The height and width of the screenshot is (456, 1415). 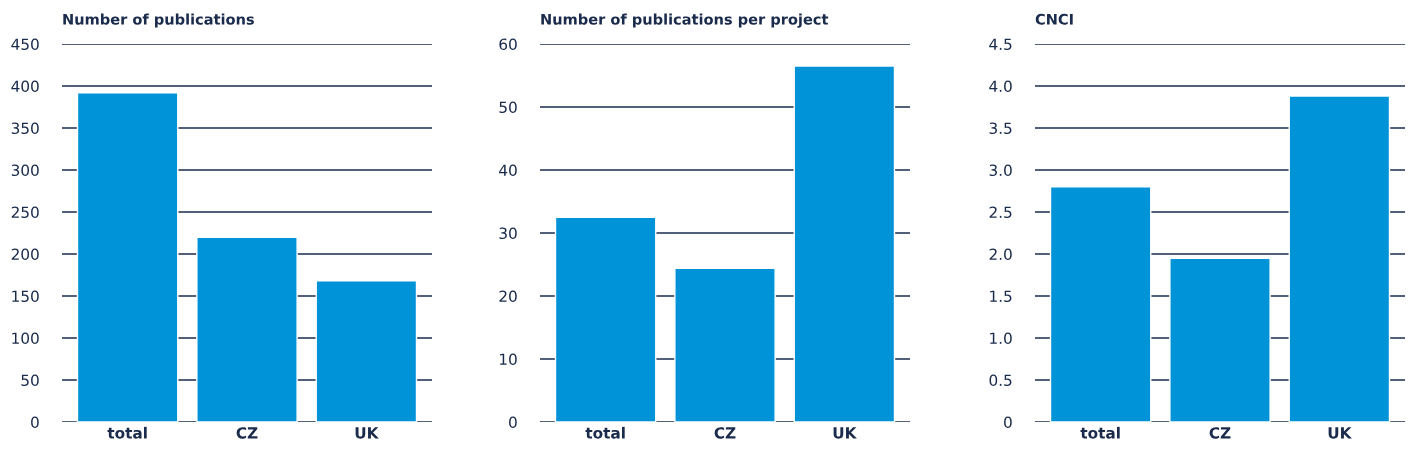 What do you see at coordinates (1000, 86) in the screenshot?
I see `y-tick-label: 4.0` at bounding box center [1000, 86].